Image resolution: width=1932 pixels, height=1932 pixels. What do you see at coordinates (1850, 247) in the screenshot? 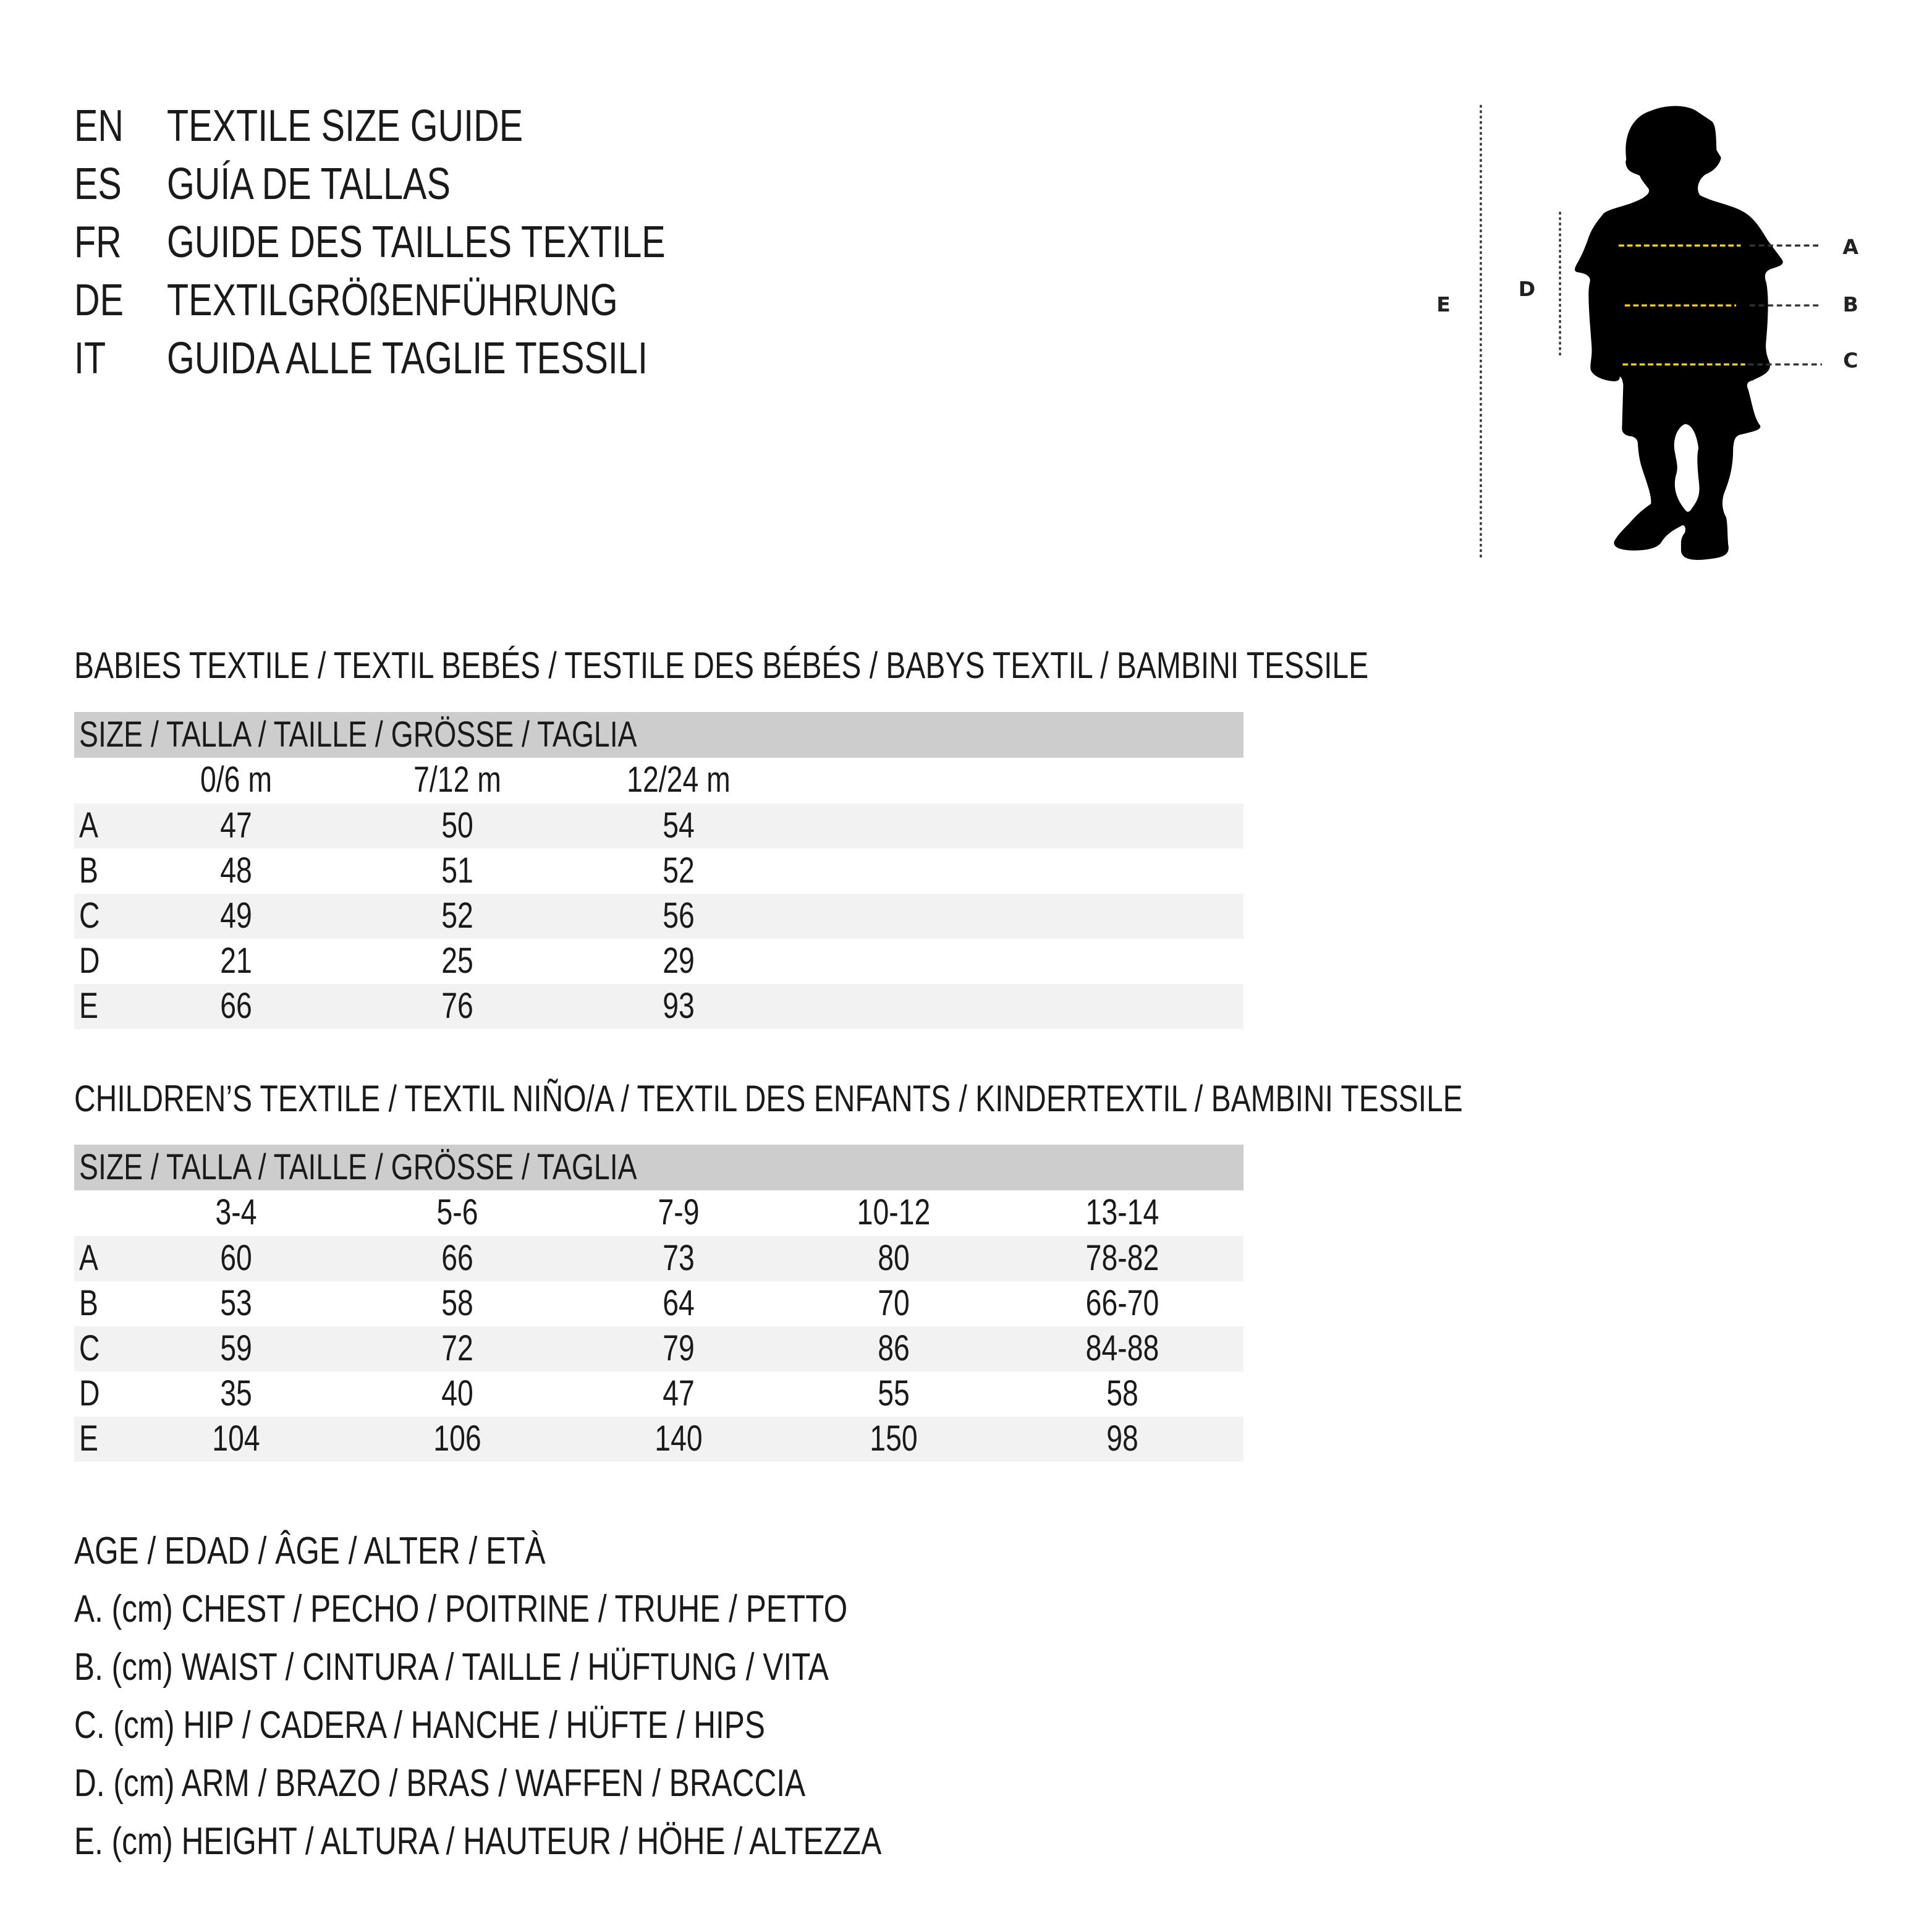
I see `label-a: A` at bounding box center [1850, 247].